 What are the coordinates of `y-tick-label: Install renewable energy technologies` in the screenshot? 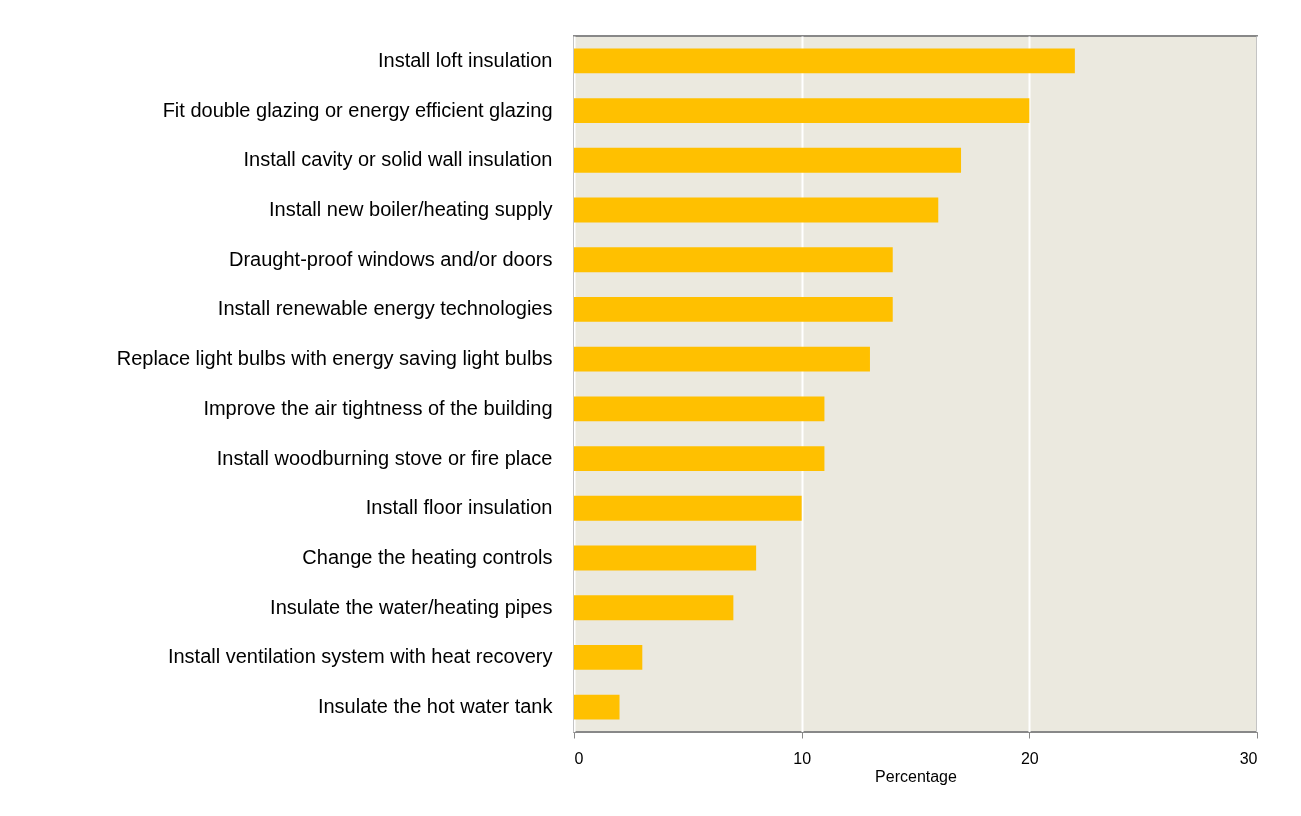 It's located at (385, 308).